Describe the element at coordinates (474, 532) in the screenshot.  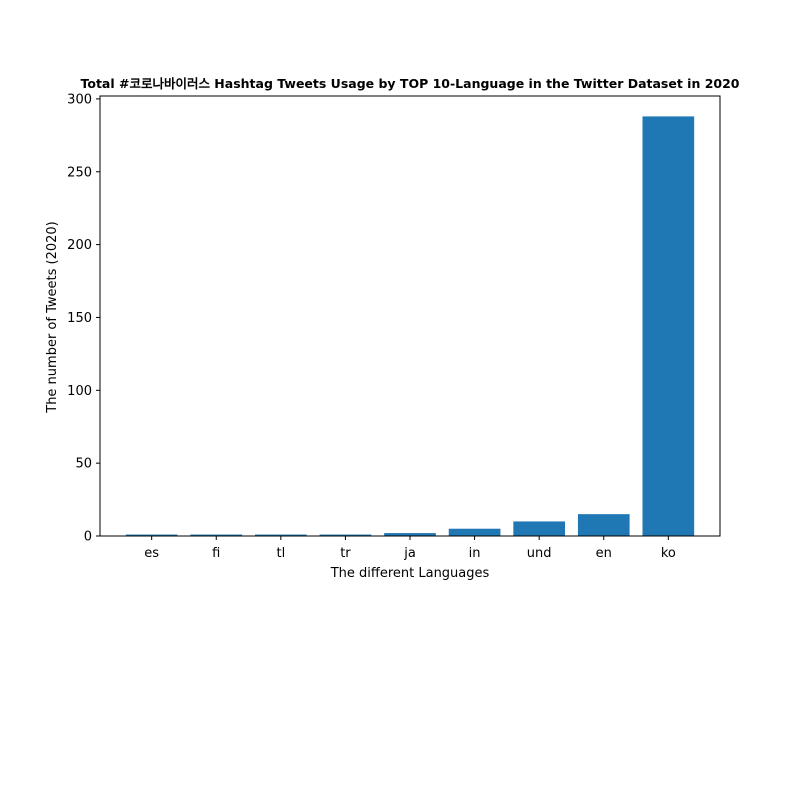
I see `bar-in` at that location.